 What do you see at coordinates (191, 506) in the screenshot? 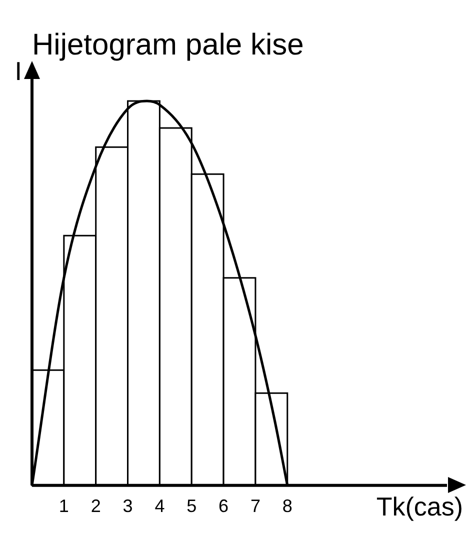
I see `x-tick-label: 5` at bounding box center [191, 506].